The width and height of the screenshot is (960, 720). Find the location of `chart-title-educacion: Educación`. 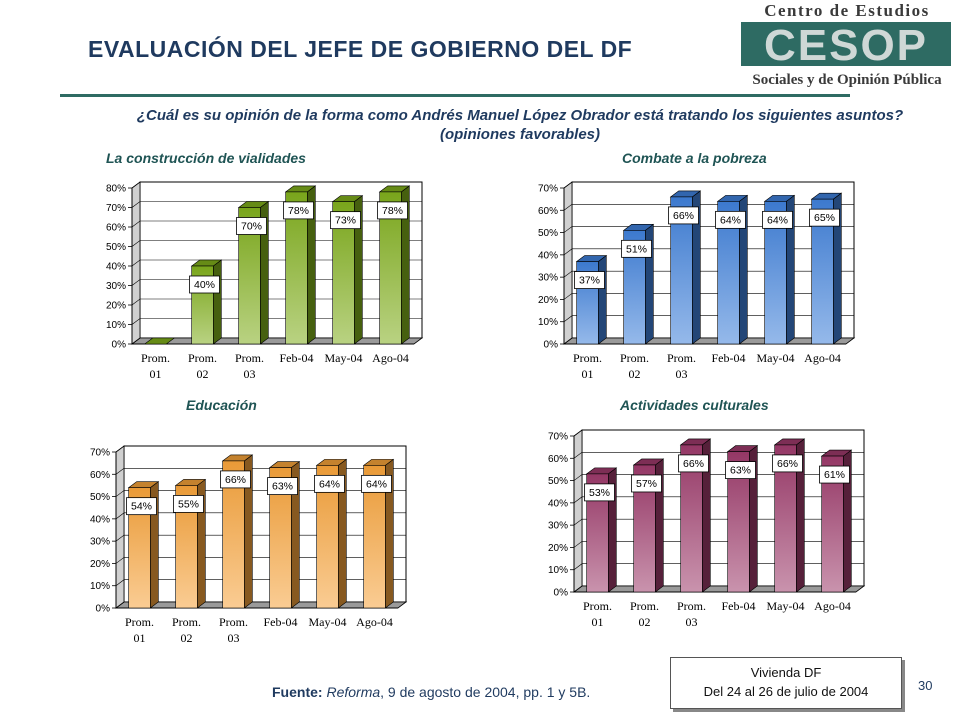

chart-title-educacion: Educación is located at coordinates (221, 405).